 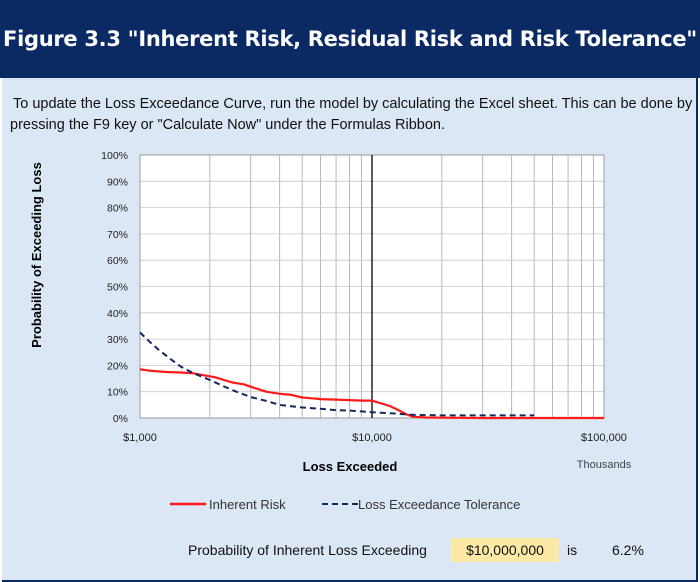 I want to click on y-tick-label: 30%, so click(x=117, y=340).